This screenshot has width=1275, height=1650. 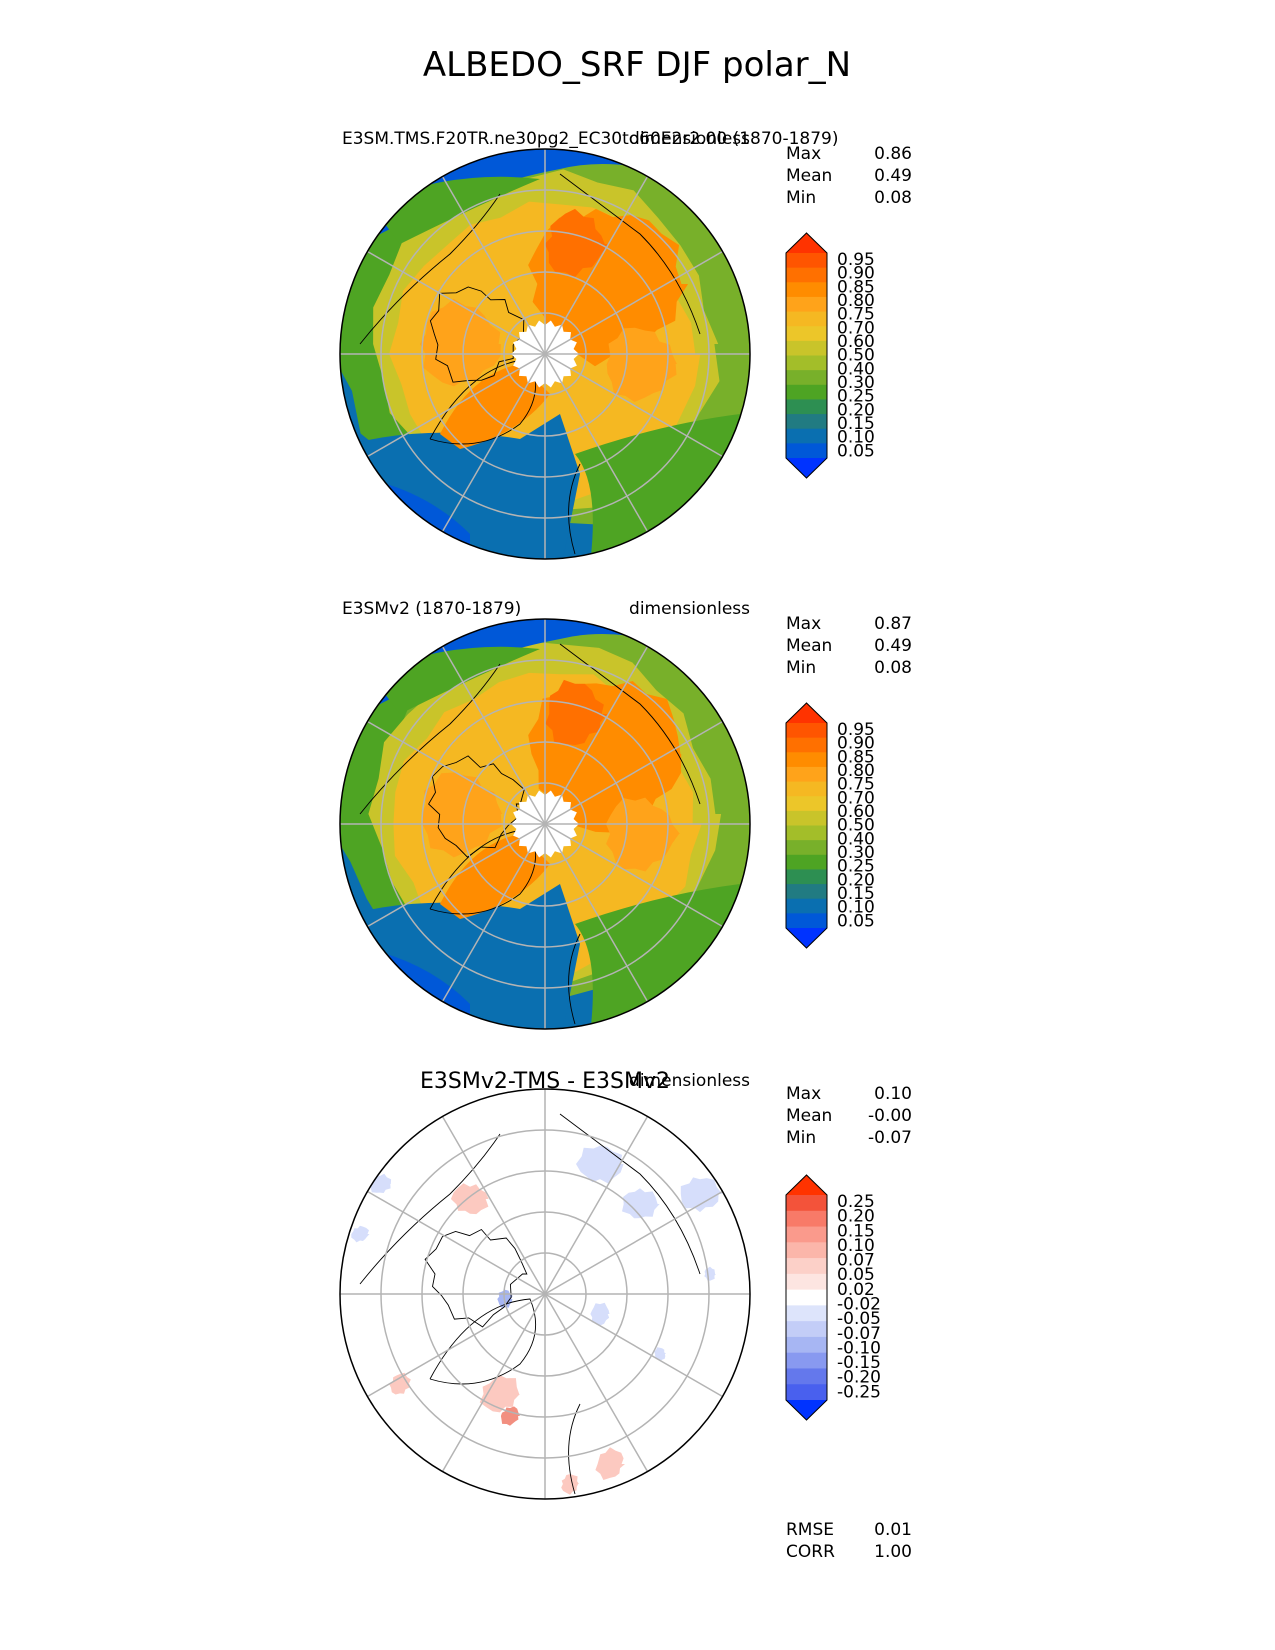 What do you see at coordinates (859, 1363) in the screenshot?
I see `colorbar-tick-label: -0.15` at bounding box center [859, 1363].